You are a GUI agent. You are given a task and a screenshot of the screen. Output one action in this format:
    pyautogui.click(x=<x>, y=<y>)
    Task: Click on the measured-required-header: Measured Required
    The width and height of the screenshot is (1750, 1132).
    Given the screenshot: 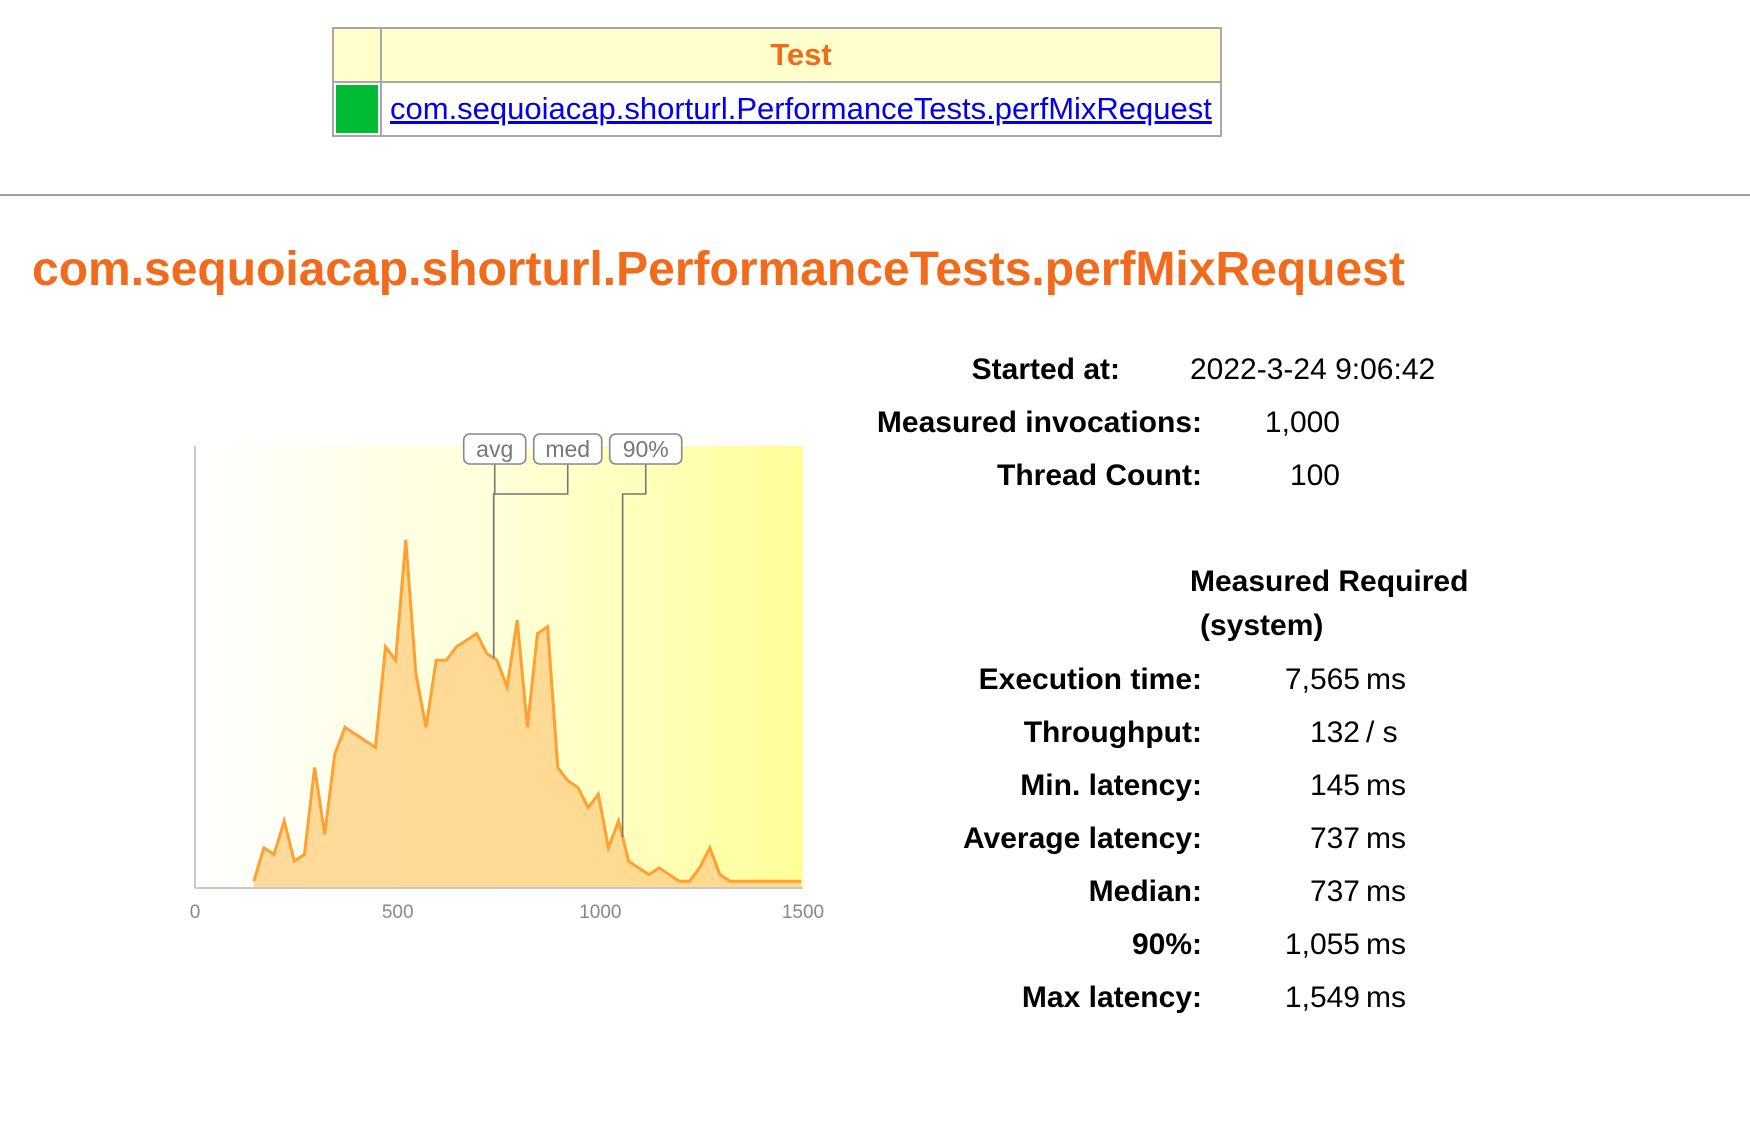 What is the action you would take?
    pyautogui.click(x=1329, y=581)
    